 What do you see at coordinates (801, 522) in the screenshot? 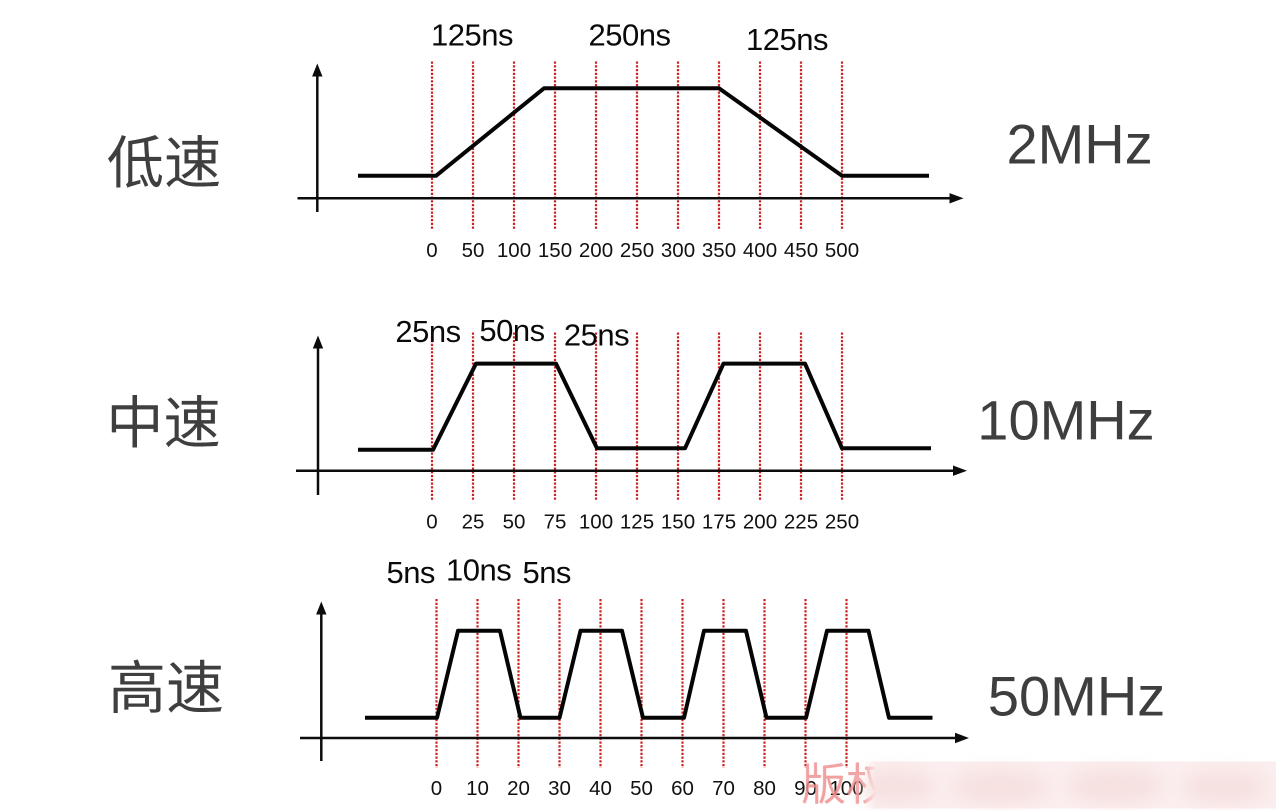
I see `svg-text: 225` at bounding box center [801, 522].